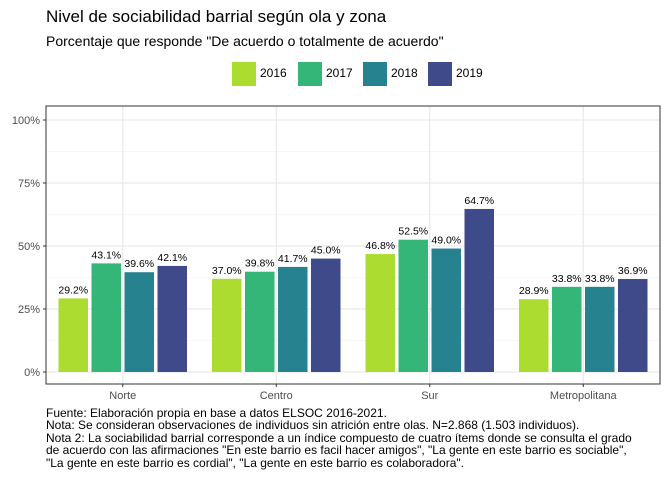 Image resolution: width=672 pixels, height=480 pixels. Describe the element at coordinates (106, 255) in the screenshot. I see `data-label-2017-norte: 43.1%` at that location.